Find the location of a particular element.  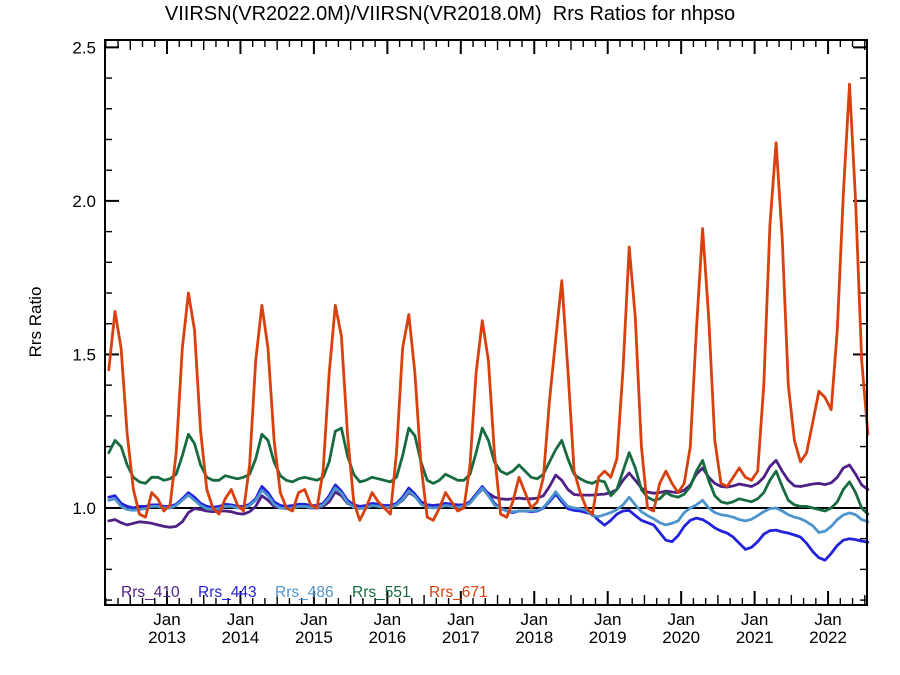

x-tick-label-year: 2022 is located at coordinates (828, 637).